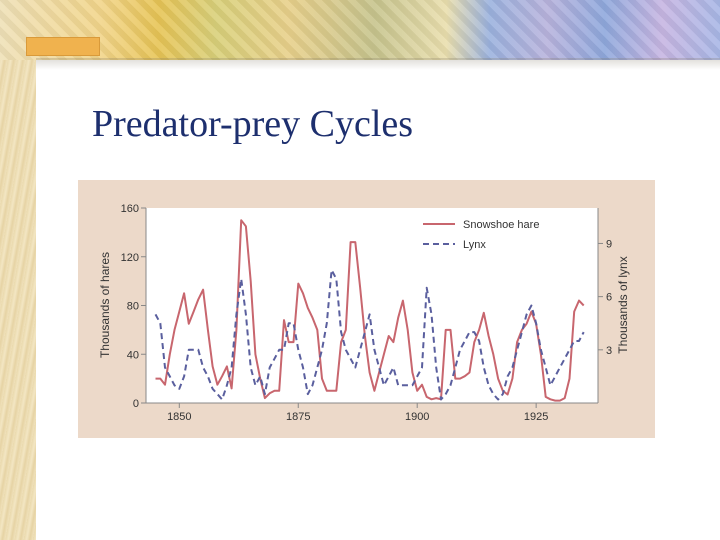 The image size is (720, 540). What do you see at coordinates (481, 235) in the screenshot?
I see `legend: Snowshoe hare Lynx` at bounding box center [481, 235].